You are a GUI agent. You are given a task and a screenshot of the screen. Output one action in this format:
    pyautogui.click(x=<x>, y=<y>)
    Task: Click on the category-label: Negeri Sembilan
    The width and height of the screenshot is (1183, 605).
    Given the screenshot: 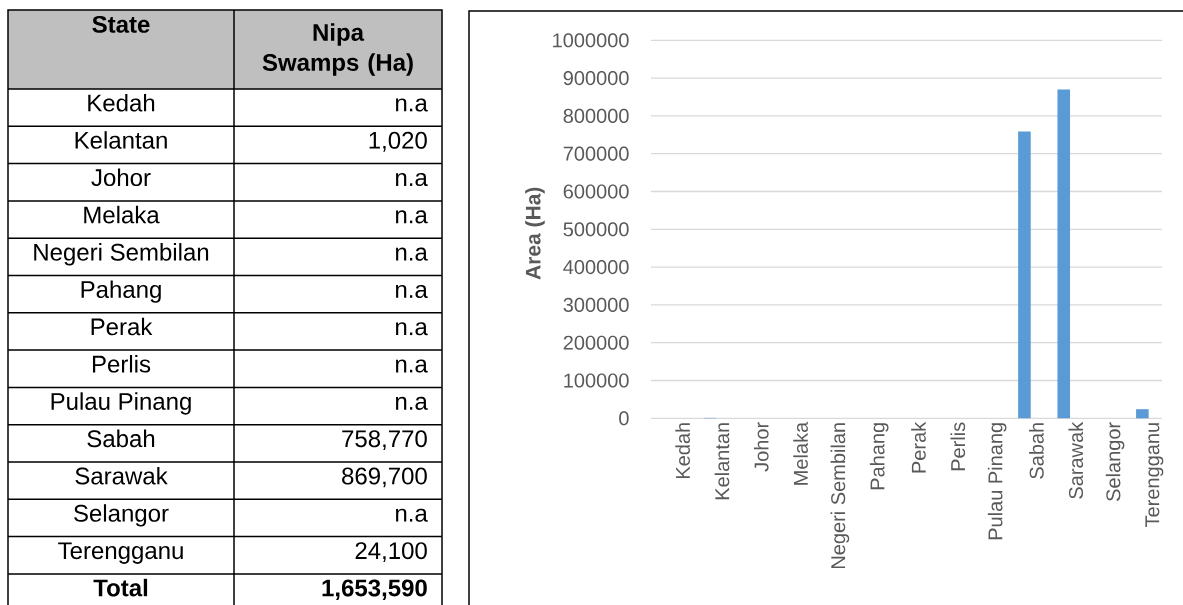 What is the action you would take?
    pyautogui.click(x=121, y=254)
    